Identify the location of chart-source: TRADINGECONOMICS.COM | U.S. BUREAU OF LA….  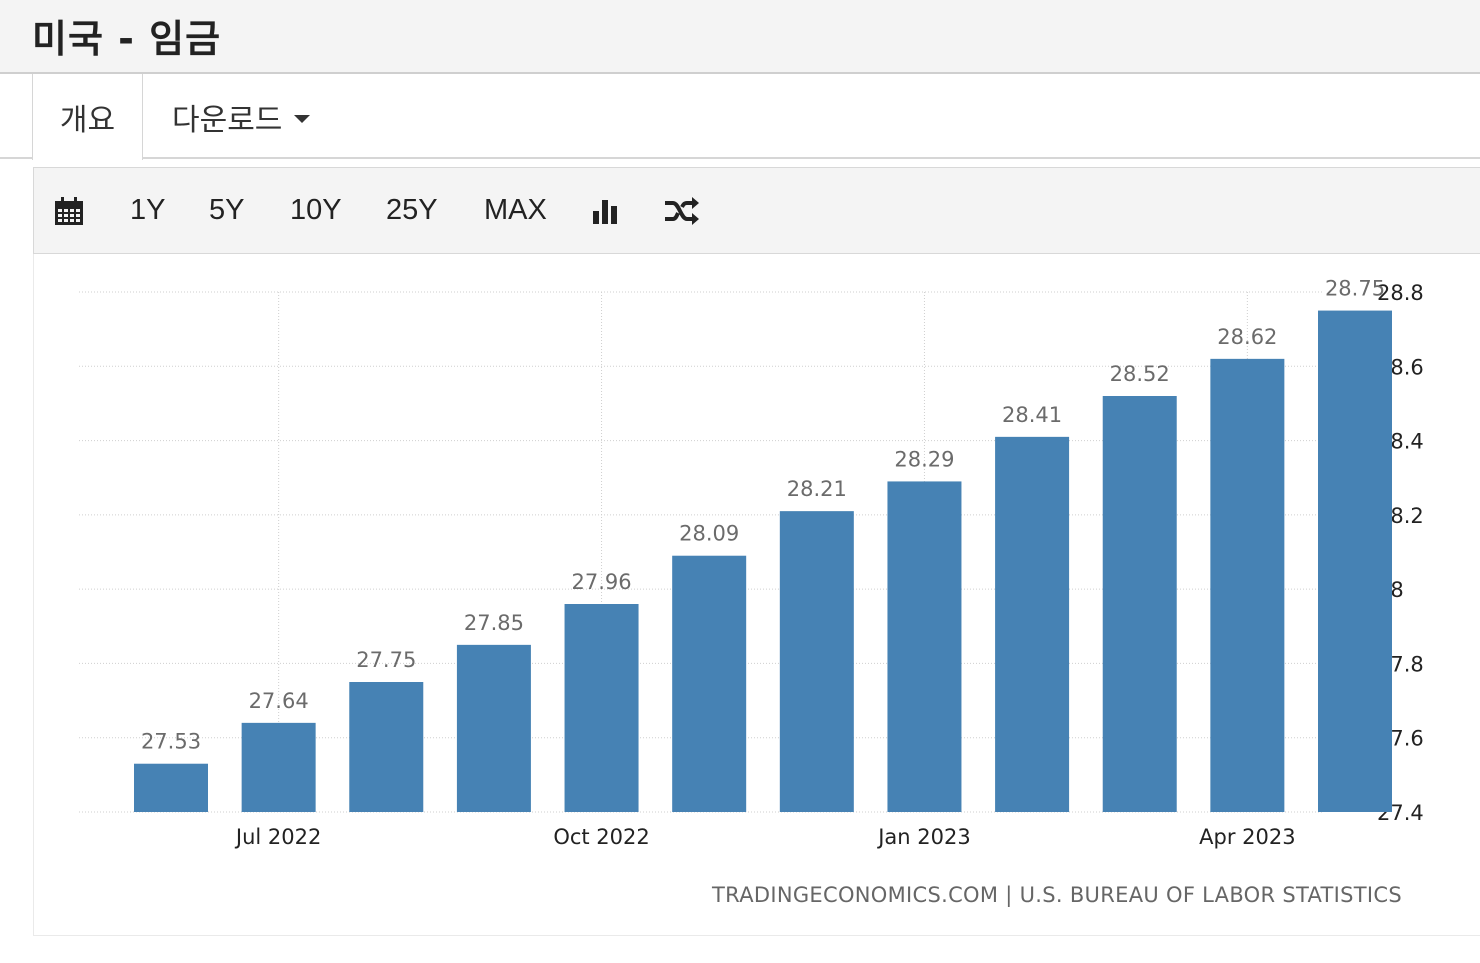
(1057, 895).